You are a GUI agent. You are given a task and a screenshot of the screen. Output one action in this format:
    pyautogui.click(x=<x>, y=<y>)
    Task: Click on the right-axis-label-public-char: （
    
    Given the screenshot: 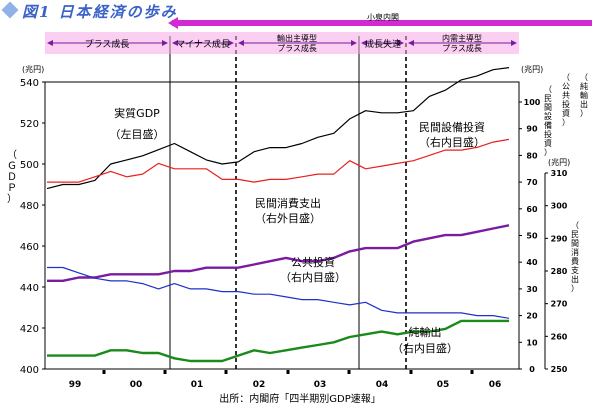 What is the action you would take?
    pyautogui.click(x=566, y=77)
    